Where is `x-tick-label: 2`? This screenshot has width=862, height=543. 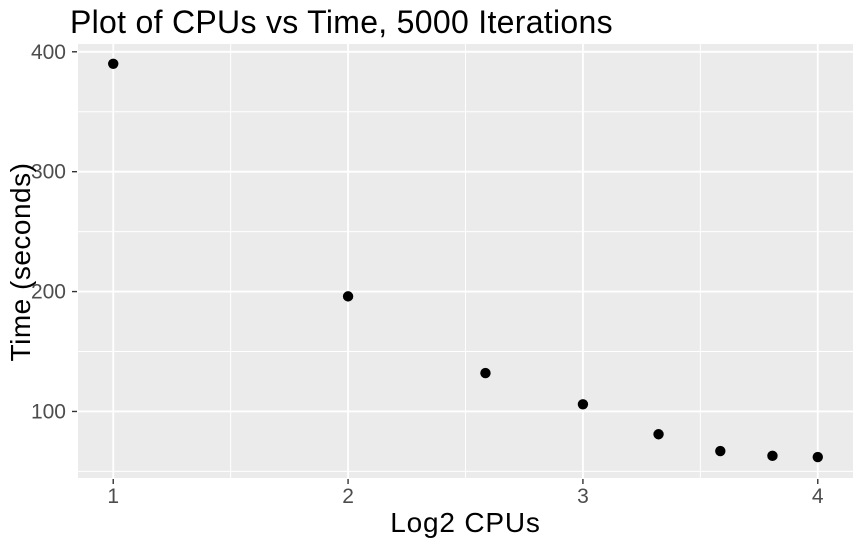
x-tick-label: 2 is located at coordinates (348, 496).